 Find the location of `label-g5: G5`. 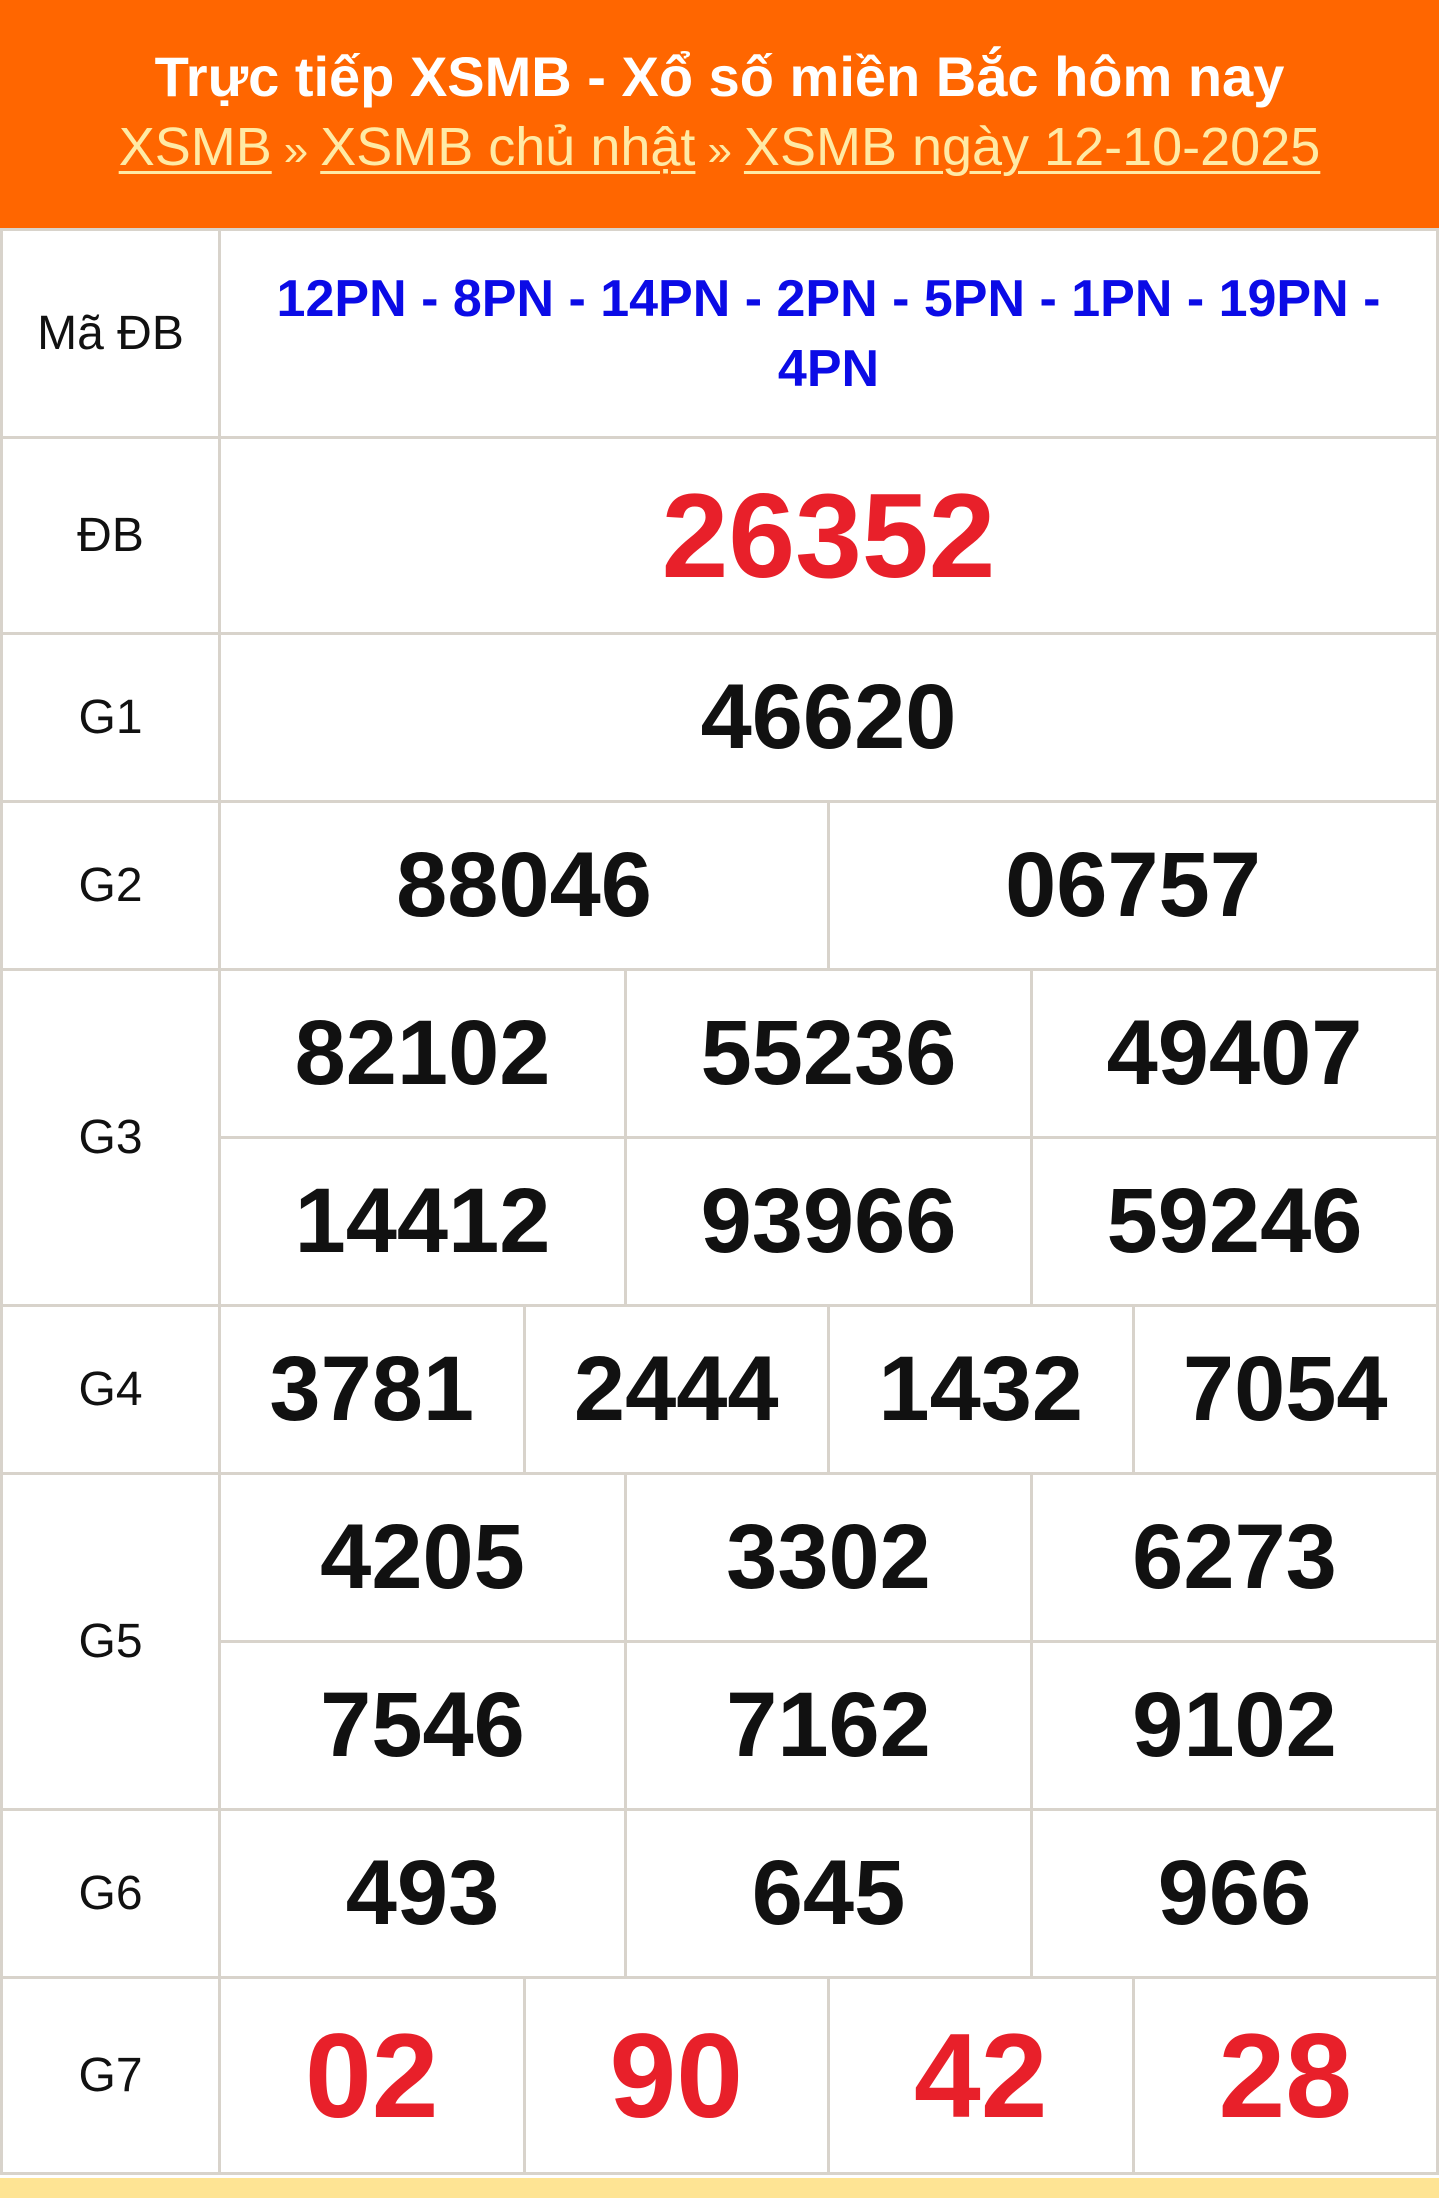

label-g5: G5 is located at coordinates (110, 1641).